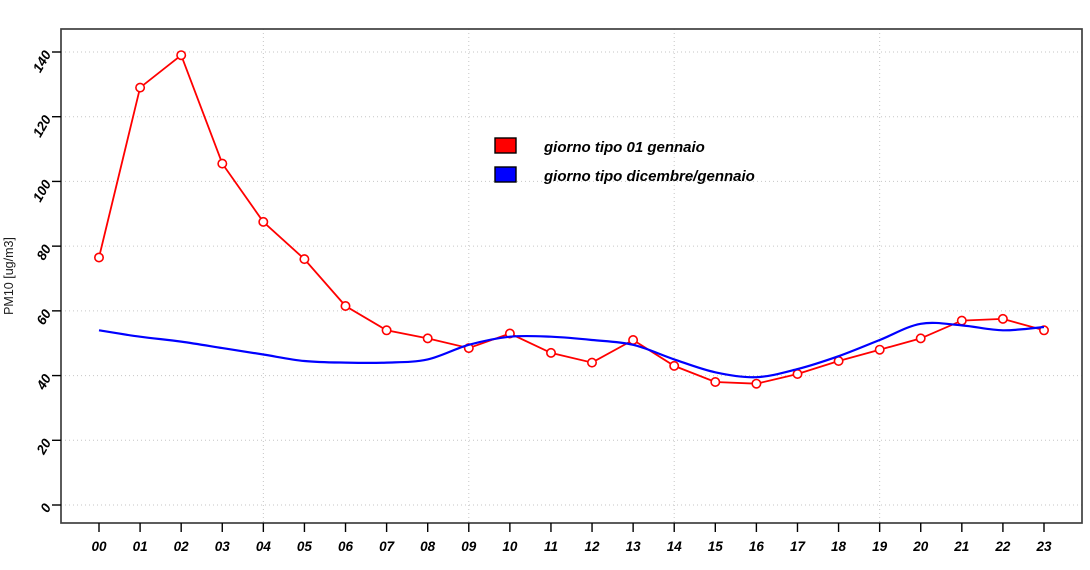 The image size is (1090, 570). Describe the element at coordinates (551, 546) in the screenshot. I see `x-tick-label-11: 11` at that location.